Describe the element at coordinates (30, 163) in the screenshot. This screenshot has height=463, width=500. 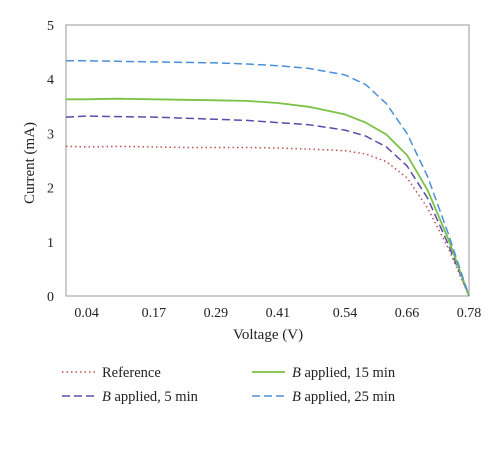
I see `y-axis-label: Current (mA)` at that location.